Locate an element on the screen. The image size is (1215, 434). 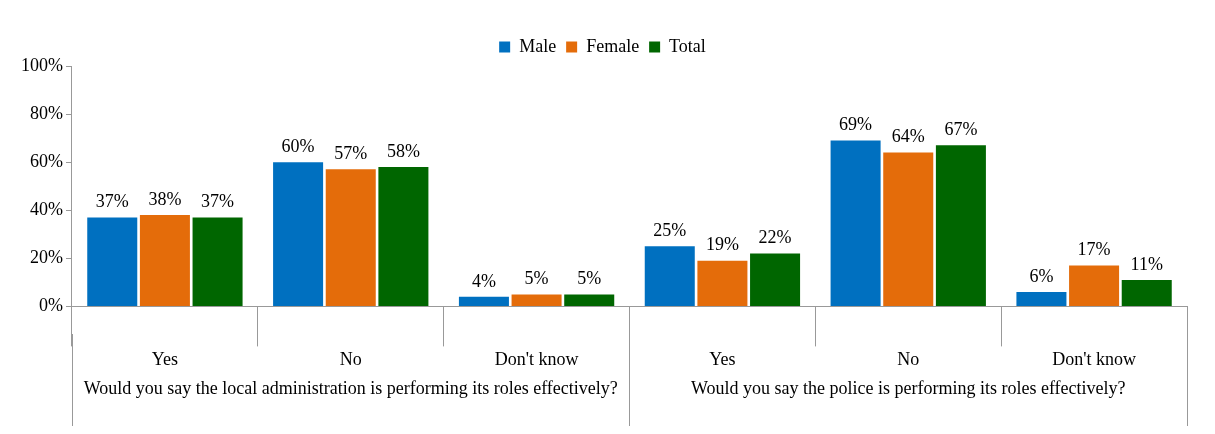
text: Would you say the local administration is performing its roles effectively? is located at coordinates (350, 387).